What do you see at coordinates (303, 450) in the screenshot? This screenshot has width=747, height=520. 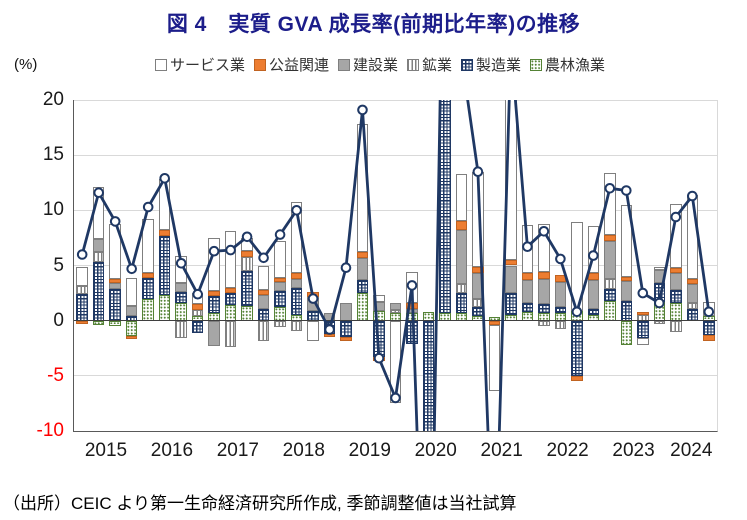 I see `x-axis-year-label: 2018` at bounding box center [303, 450].